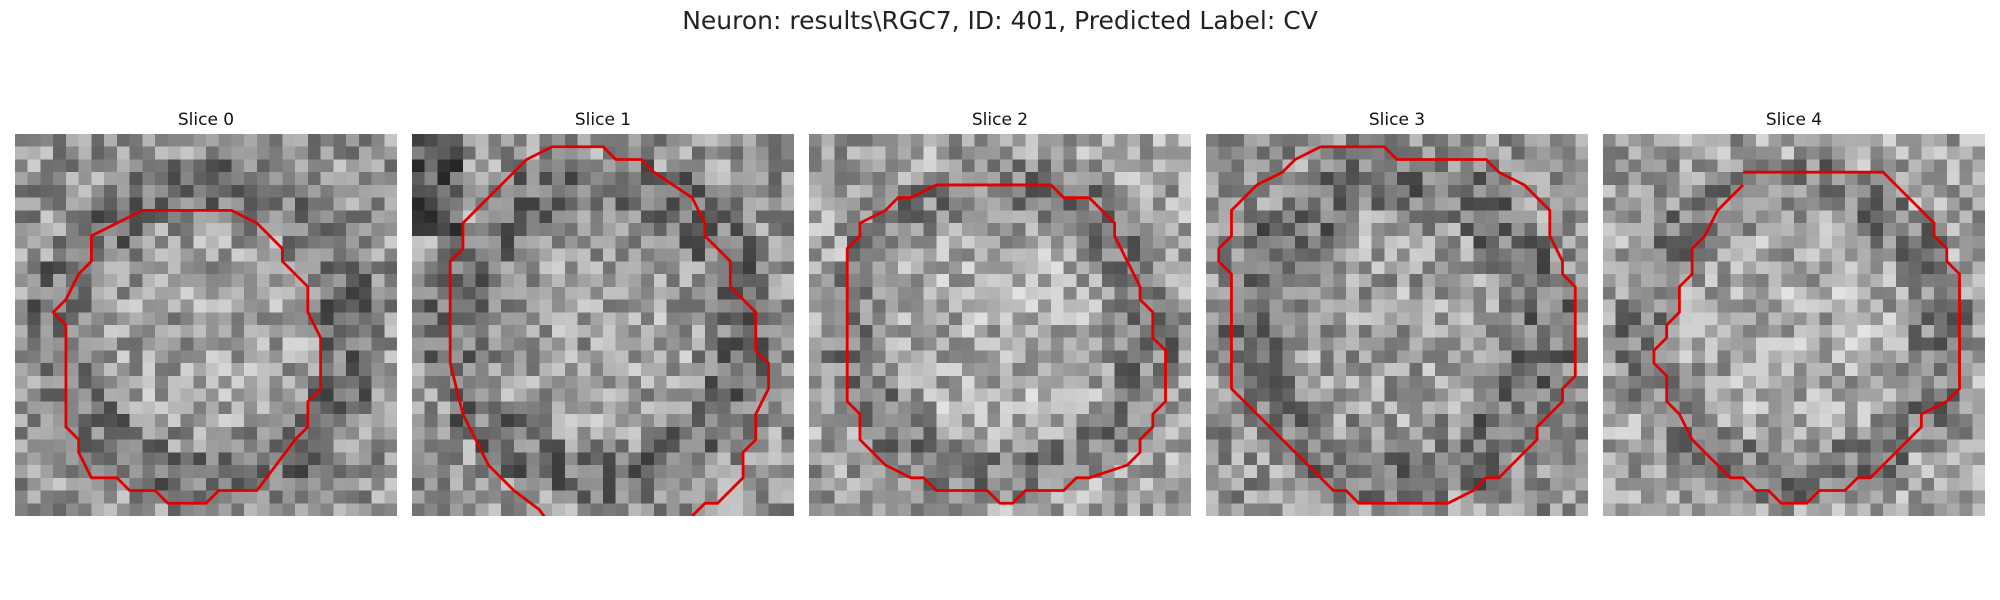 This screenshot has width=2000, height=600. Describe the element at coordinates (1794, 120) in the screenshot. I see `slice-title: Slice 4` at that location.